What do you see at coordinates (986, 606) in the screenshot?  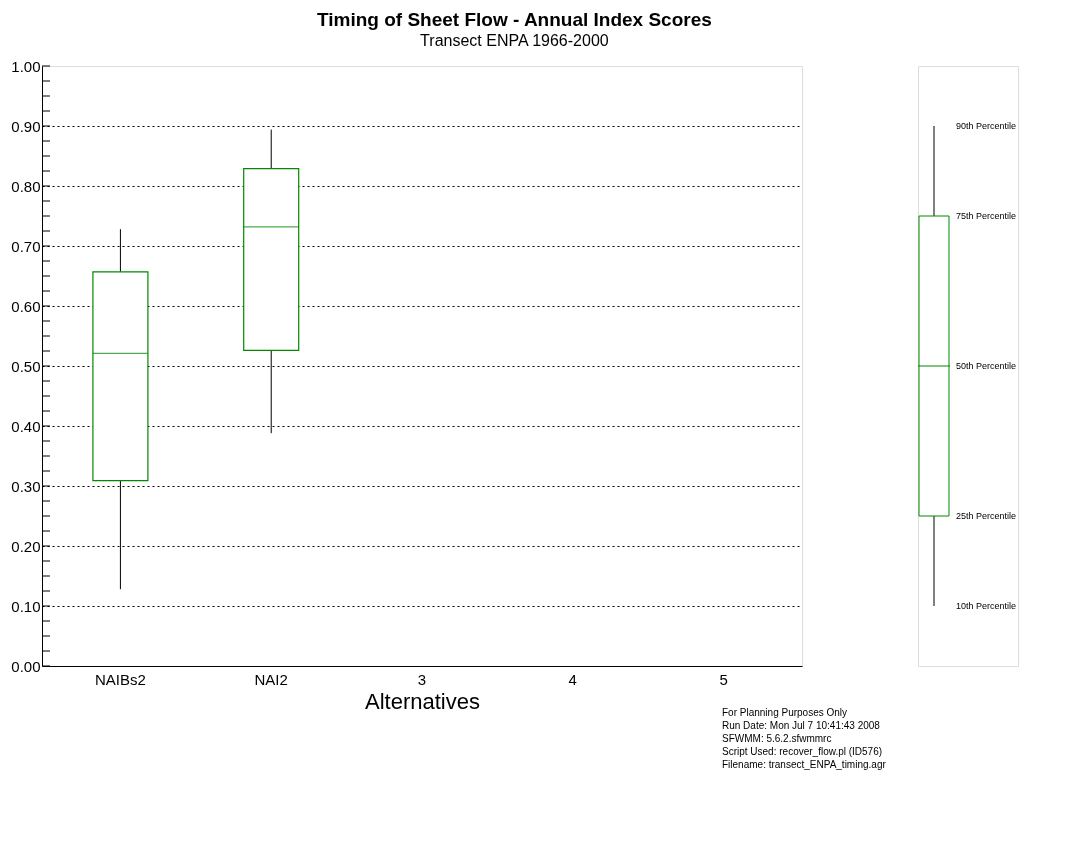 I see `text: 10th Percentile` at bounding box center [986, 606].